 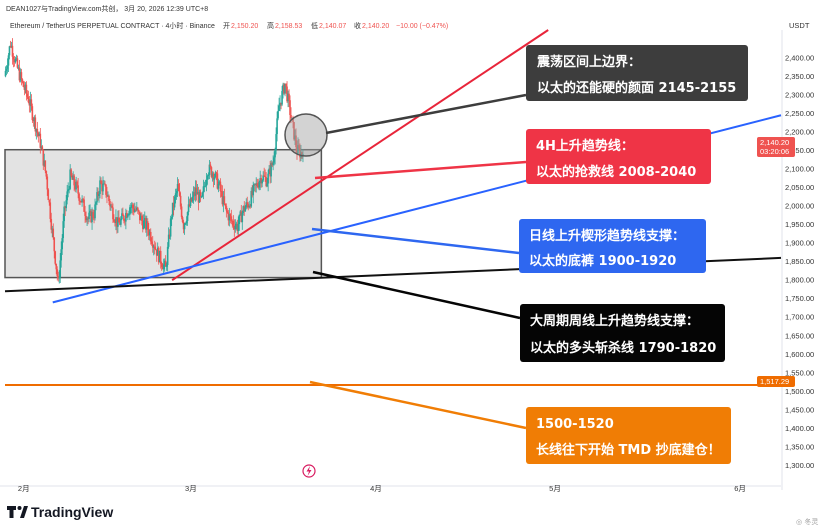 What do you see at coordinates (418, 405) in the screenshot?
I see `pointer-orange` at bounding box center [418, 405].